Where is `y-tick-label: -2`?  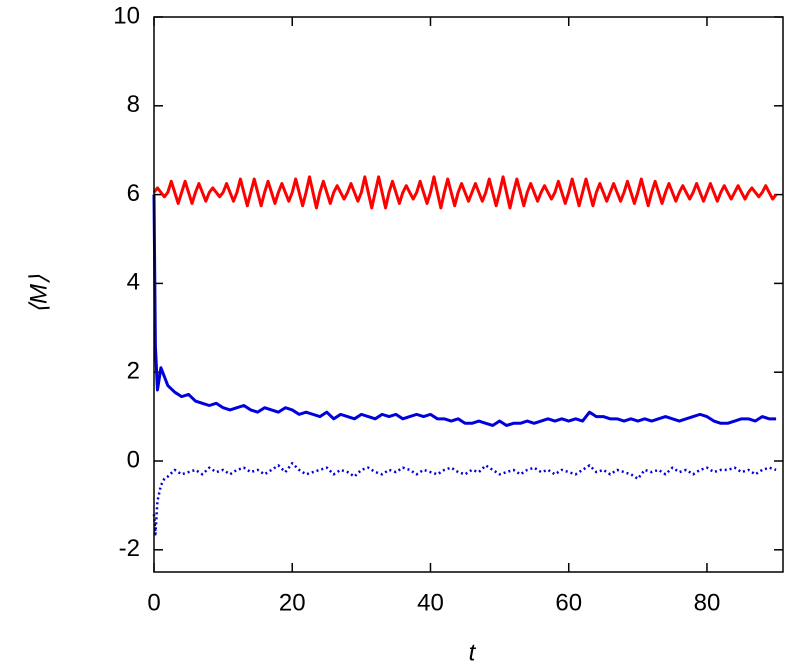 y-tick-label: -2 is located at coordinates (129, 548).